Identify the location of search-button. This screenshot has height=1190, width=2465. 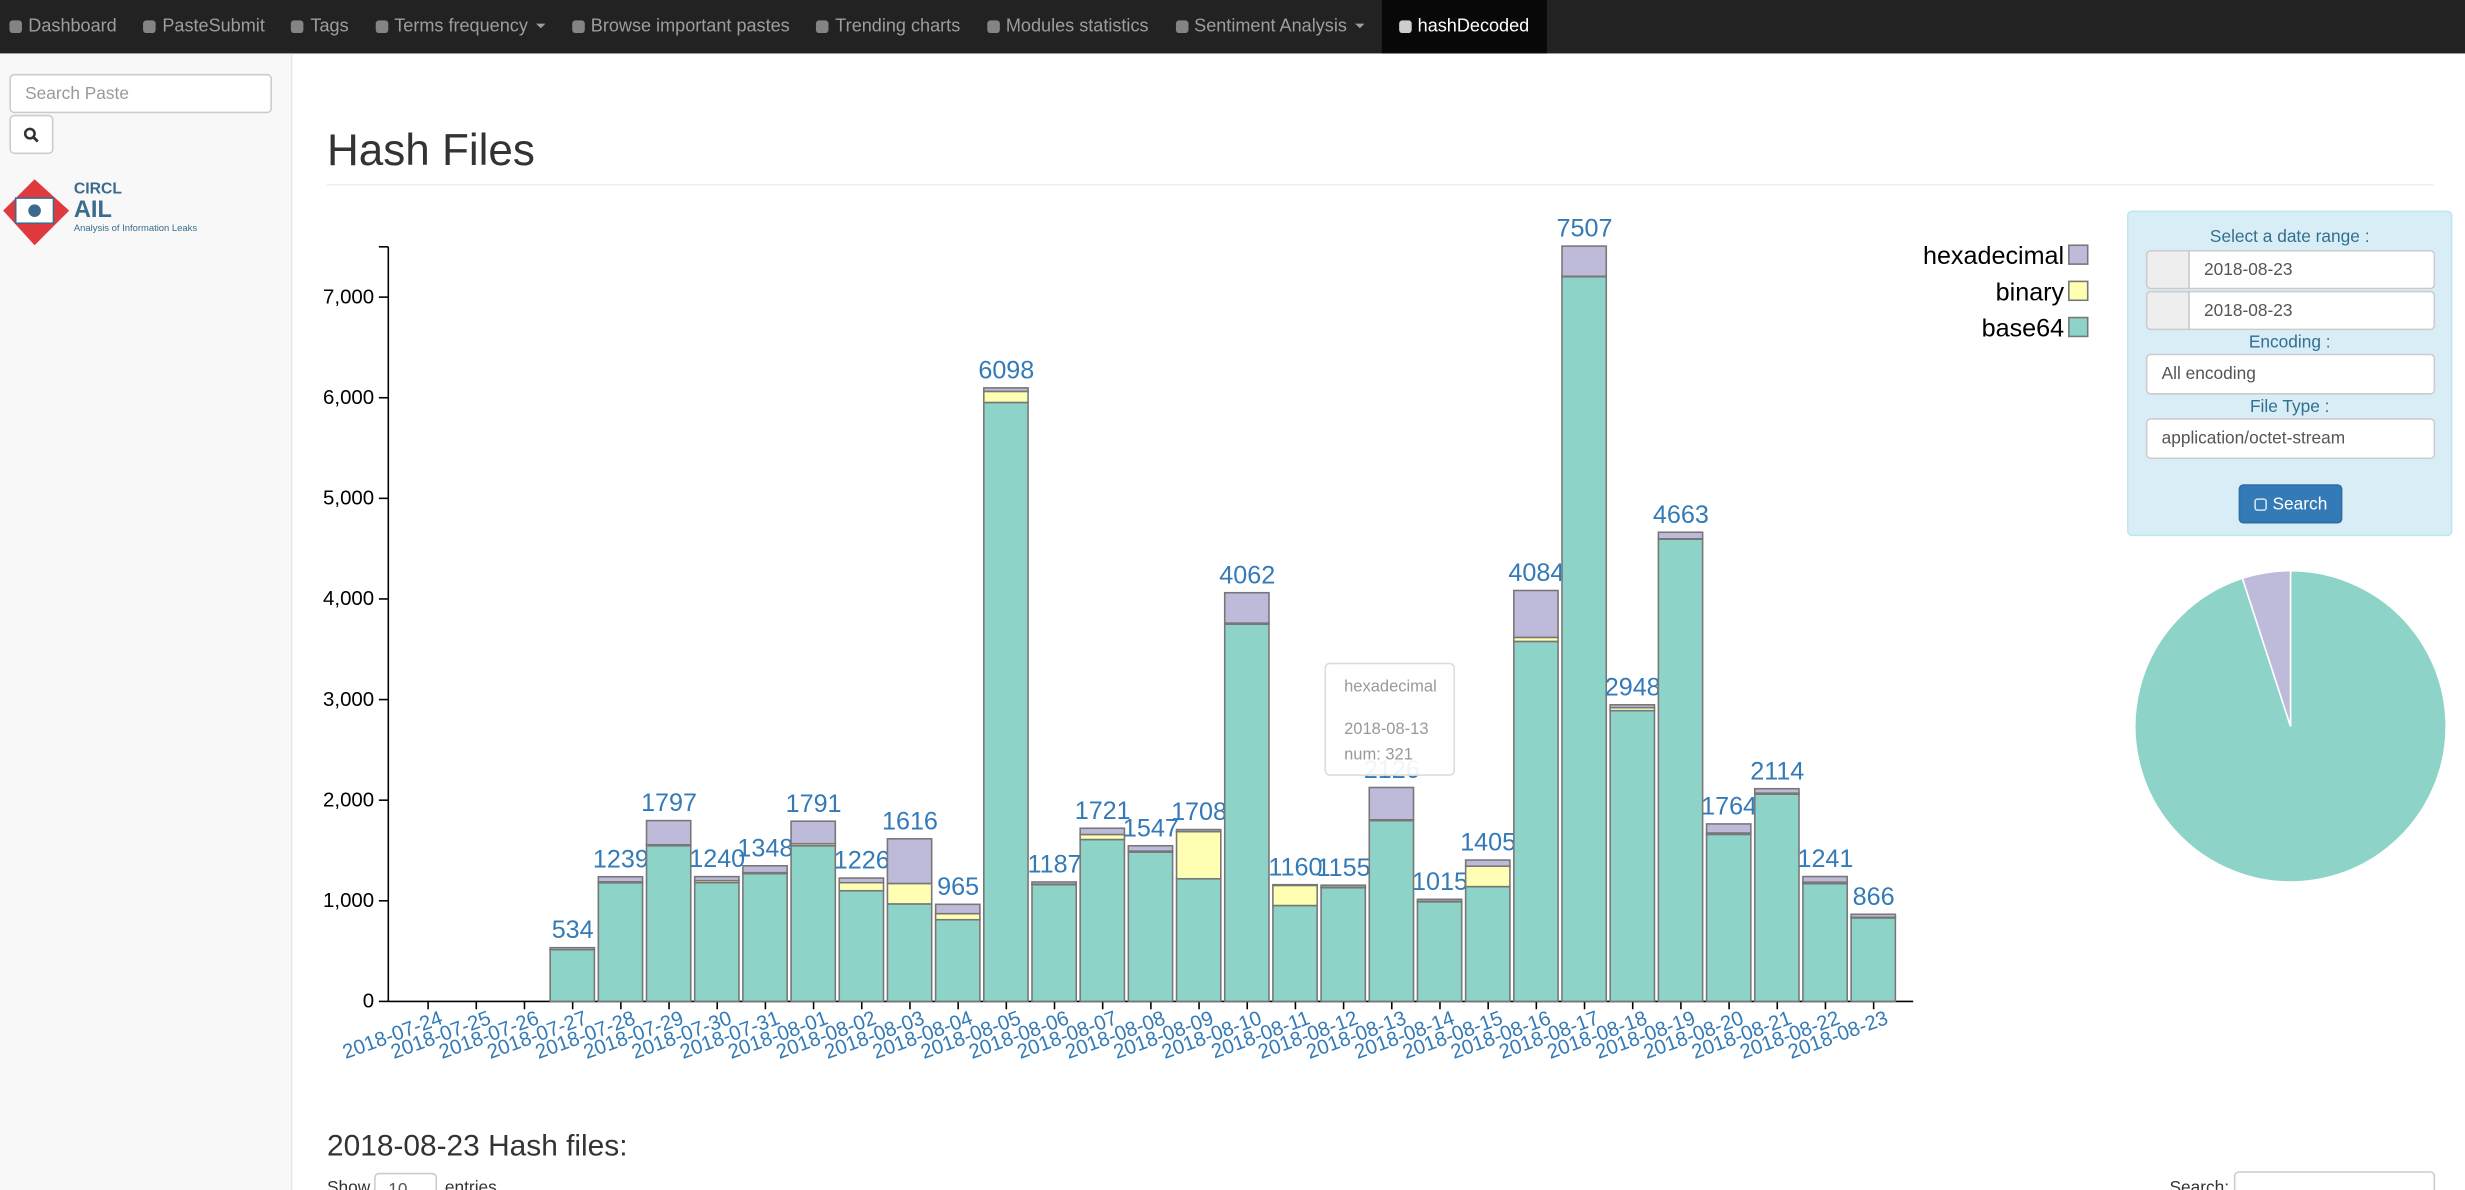
(31, 134).